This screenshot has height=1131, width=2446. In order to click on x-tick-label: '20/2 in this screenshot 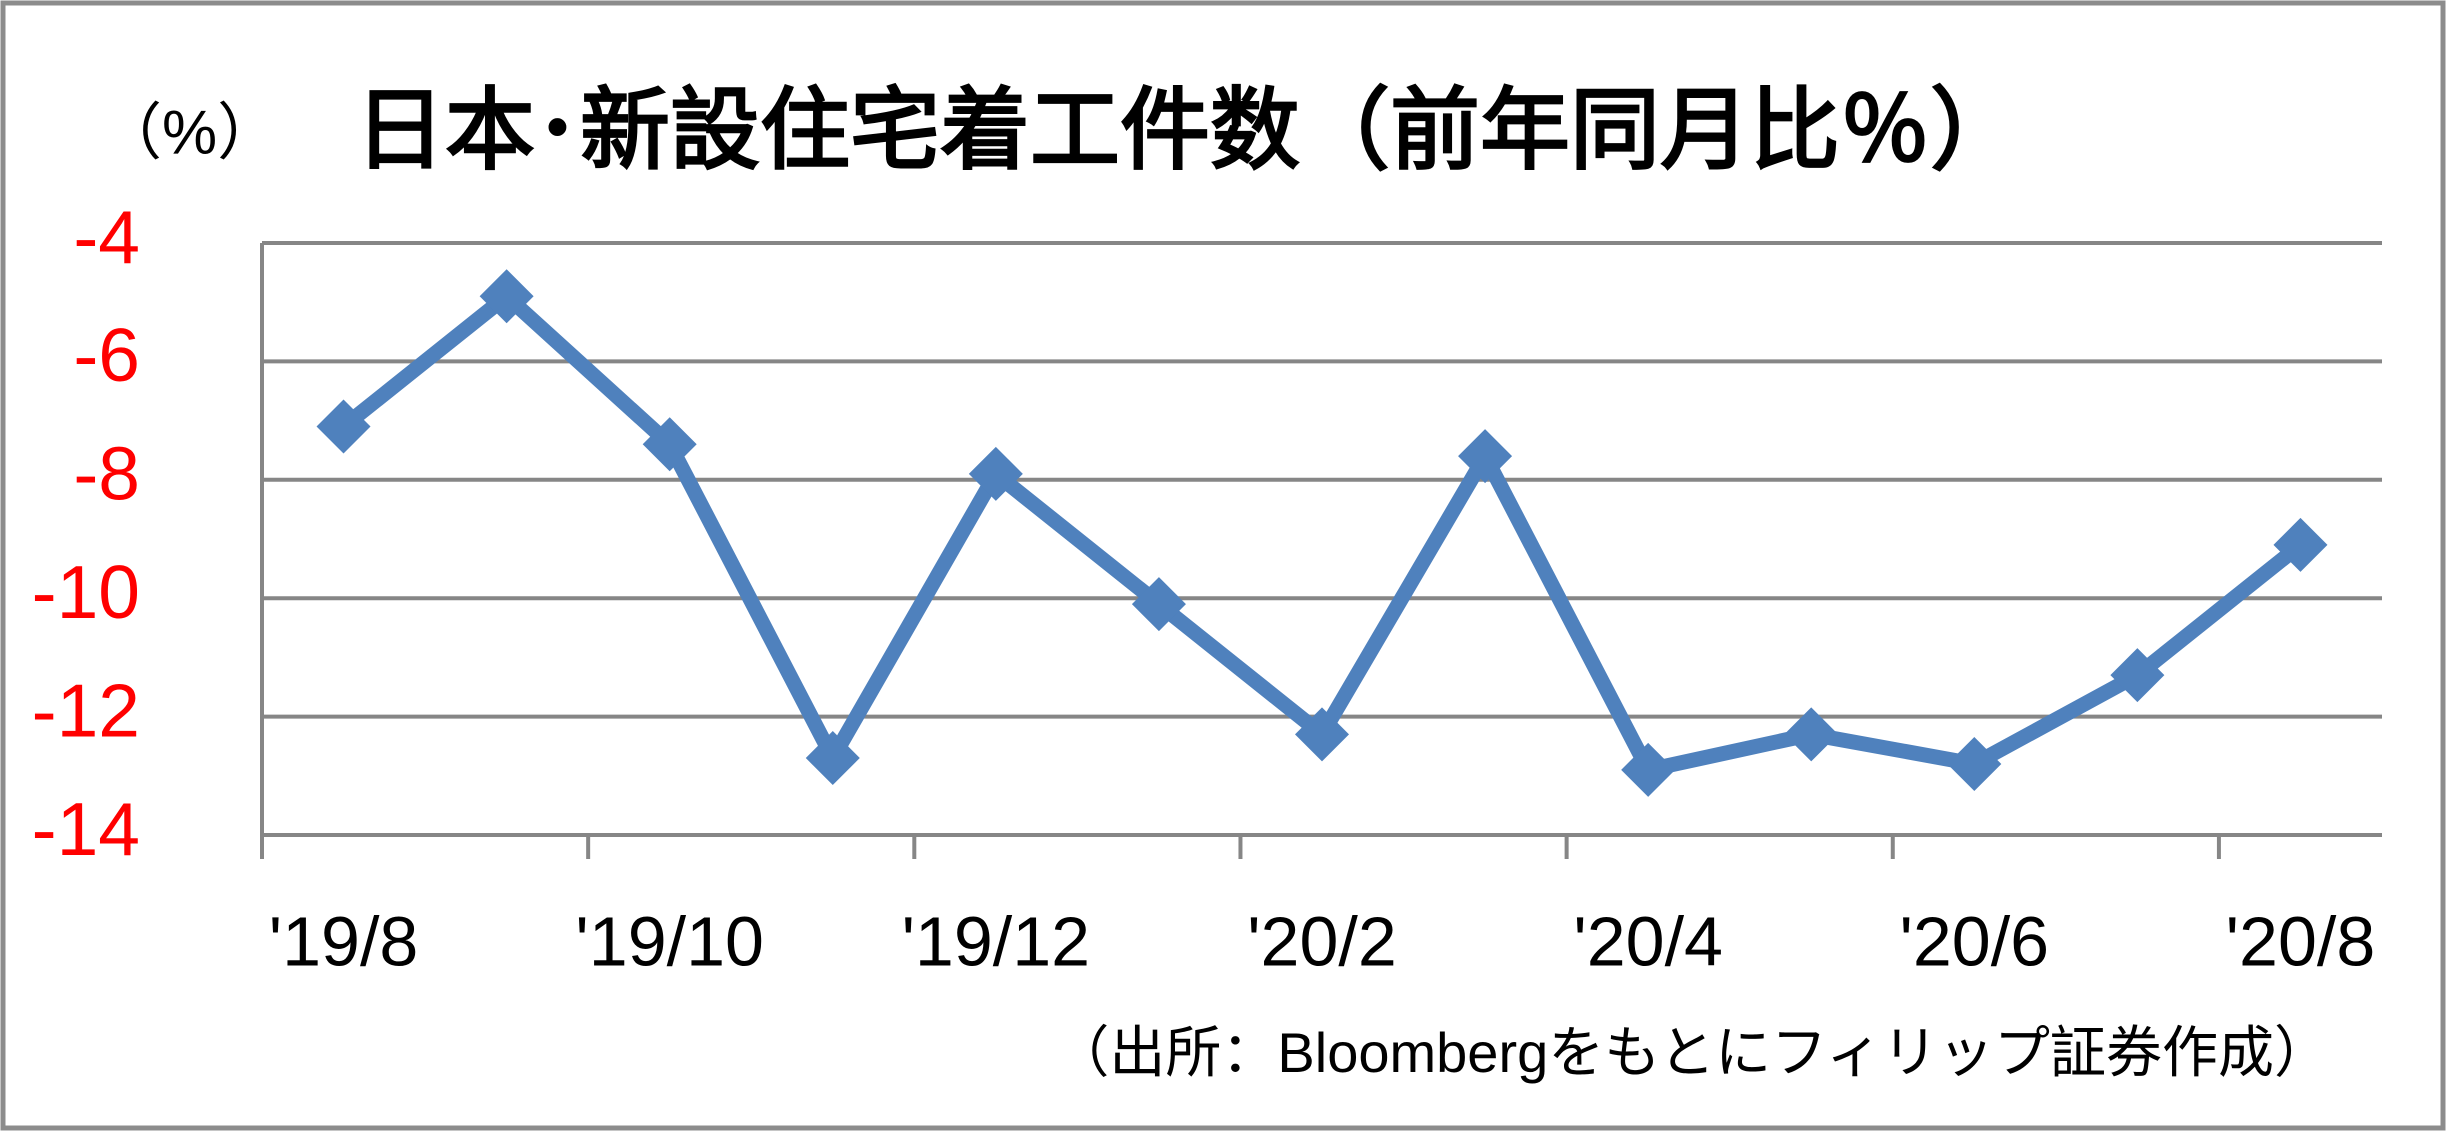, I will do `click(1322, 941)`.